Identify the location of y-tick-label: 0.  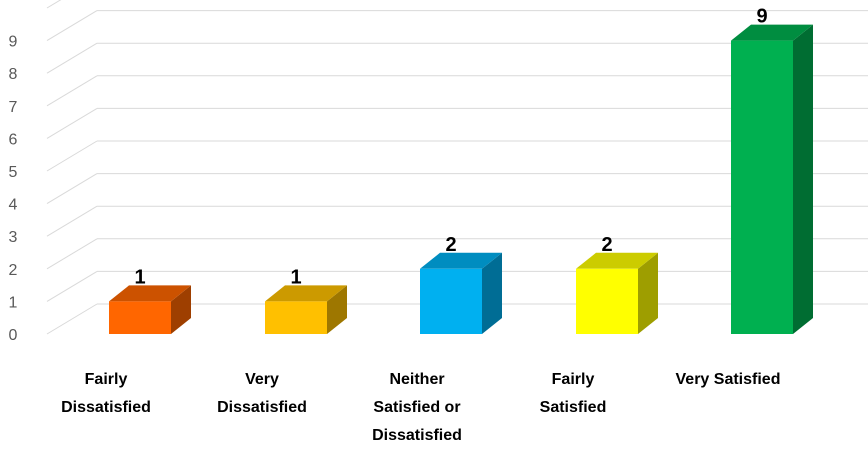
(13, 335).